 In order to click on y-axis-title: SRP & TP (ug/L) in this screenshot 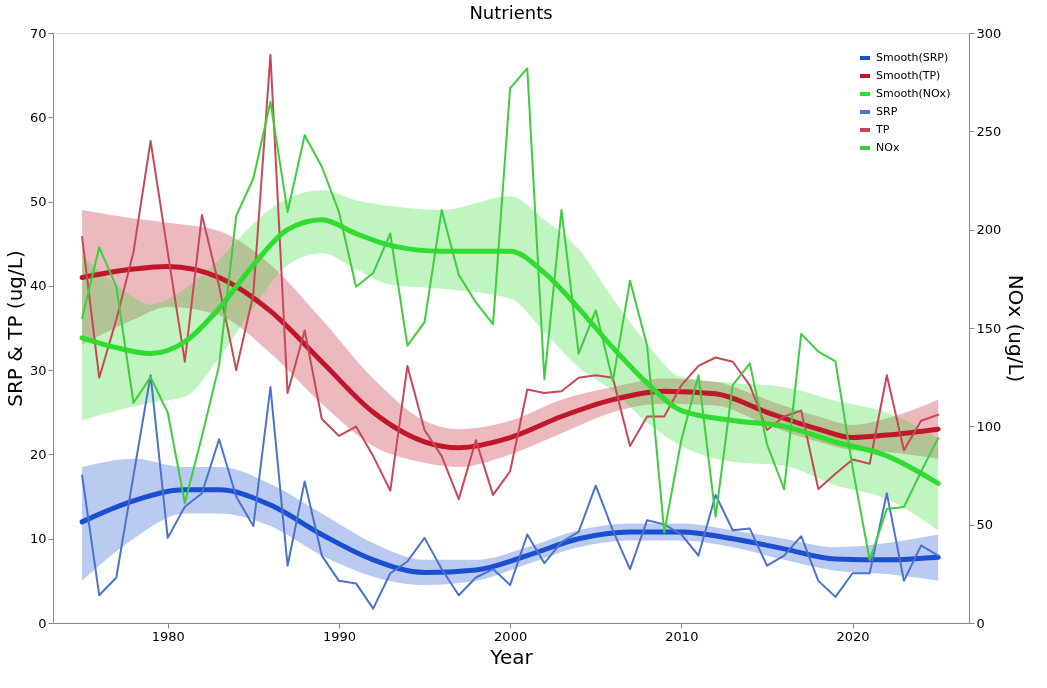, I will do `click(14, 328)`.